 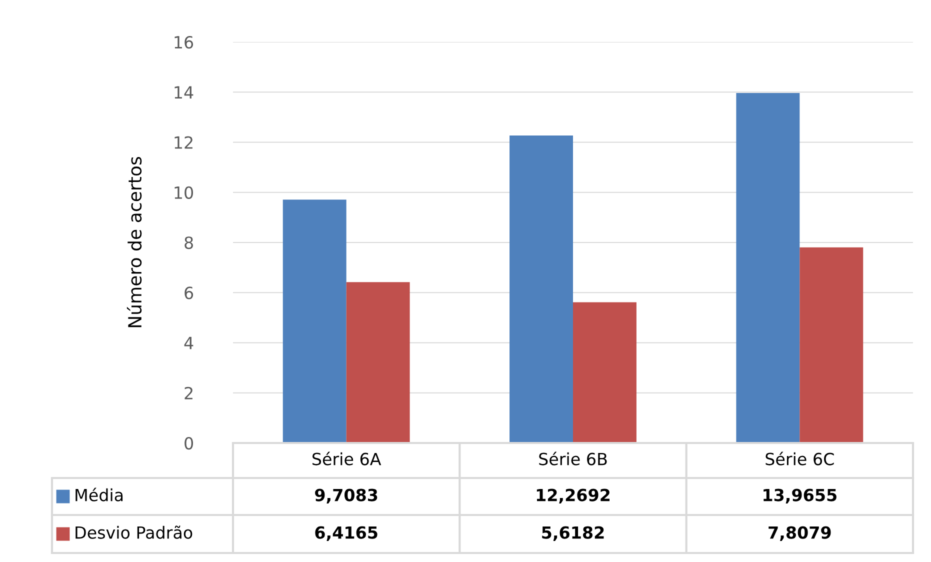 What do you see at coordinates (189, 343) in the screenshot?
I see `y-tick-label: 4` at bounding box center [189, 343].